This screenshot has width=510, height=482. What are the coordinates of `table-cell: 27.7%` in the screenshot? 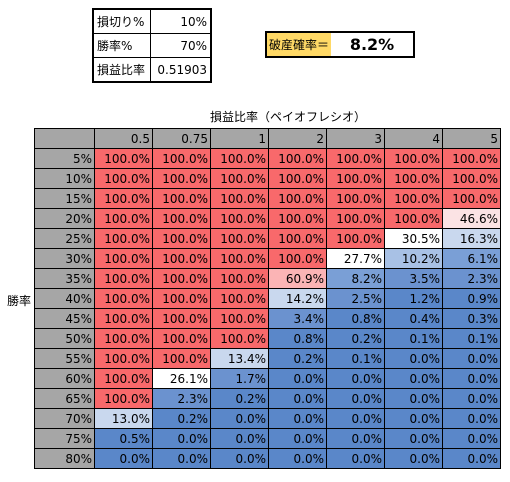 It's located at (355, 258).